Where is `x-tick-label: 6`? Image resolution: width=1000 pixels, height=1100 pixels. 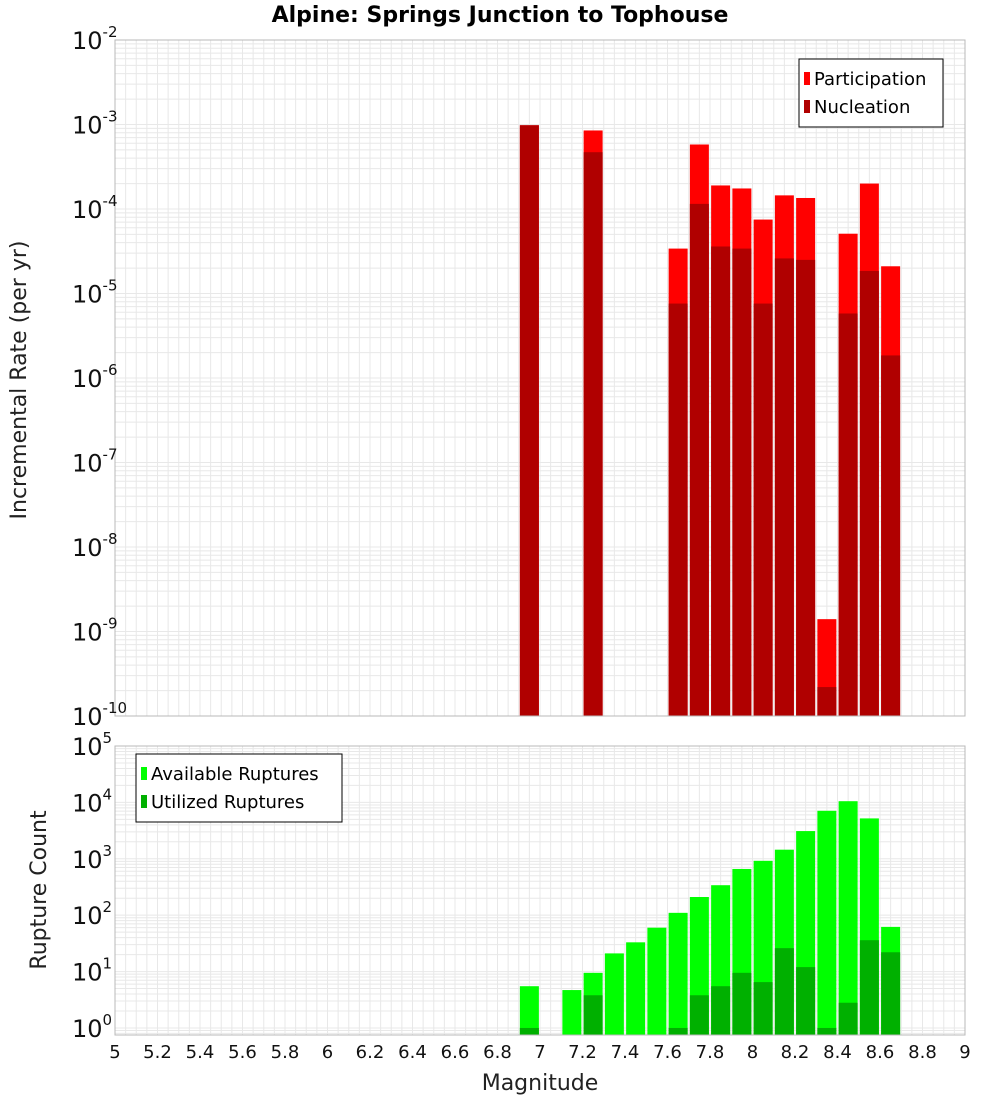
x-tick-label: 6 is located at coordinates (327, 1052).